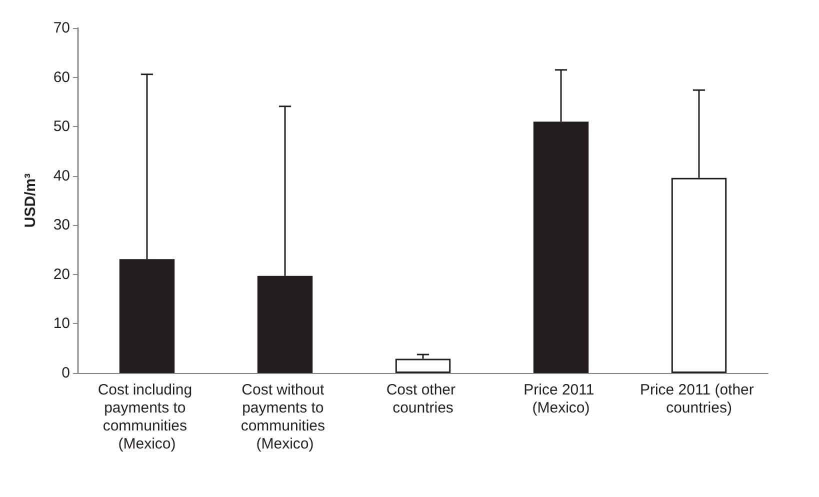 Image resolution: width=819 pixels, height=497 pixels. I want to click on y-tick-label: 0, so click(66, 373).